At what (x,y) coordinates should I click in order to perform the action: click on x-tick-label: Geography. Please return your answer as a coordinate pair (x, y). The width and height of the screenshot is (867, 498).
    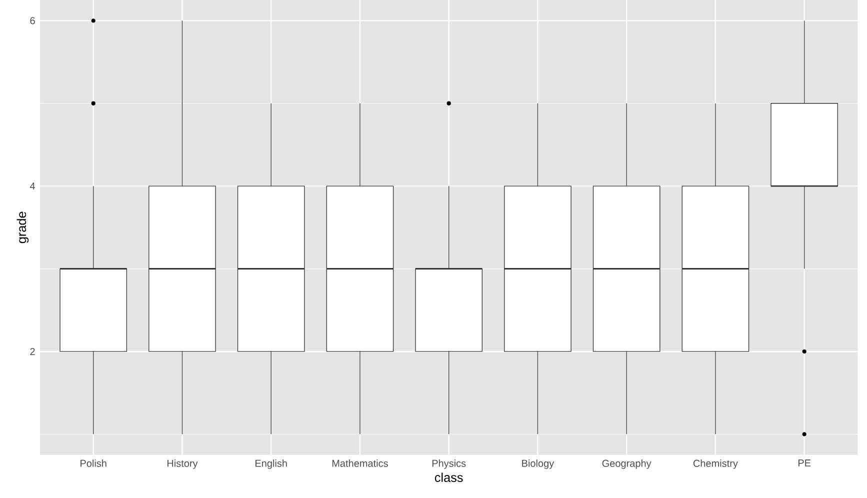
    Looking at the image, I should click on (627, 465).